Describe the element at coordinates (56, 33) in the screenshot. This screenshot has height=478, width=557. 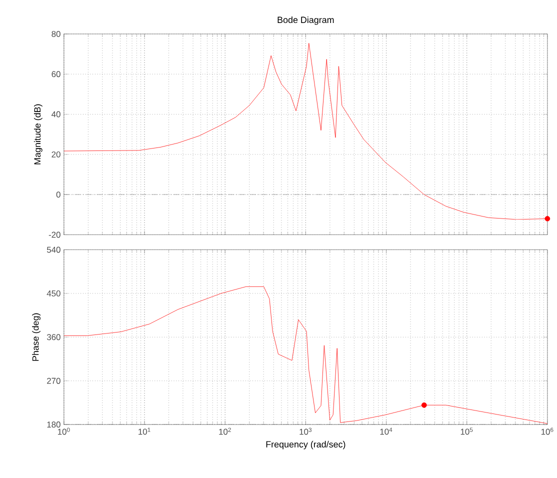
I see `y-tick-label: 80` at that location.